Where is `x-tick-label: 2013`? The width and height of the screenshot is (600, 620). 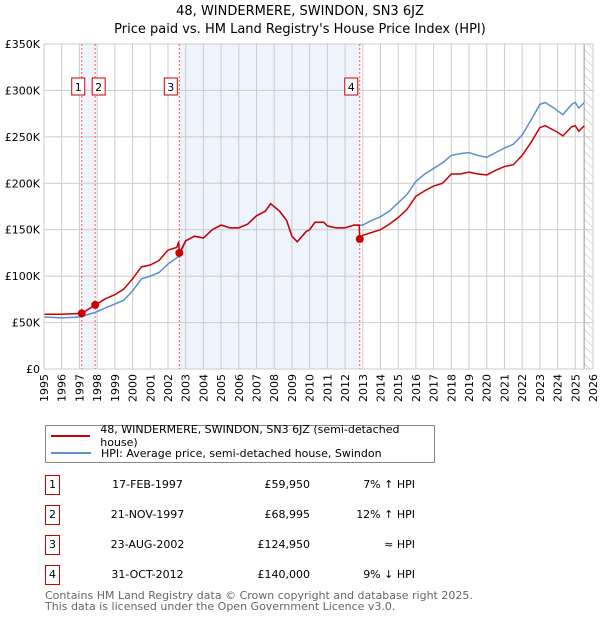
x-tick-label: 2013 is located at coordinates (363, 388).